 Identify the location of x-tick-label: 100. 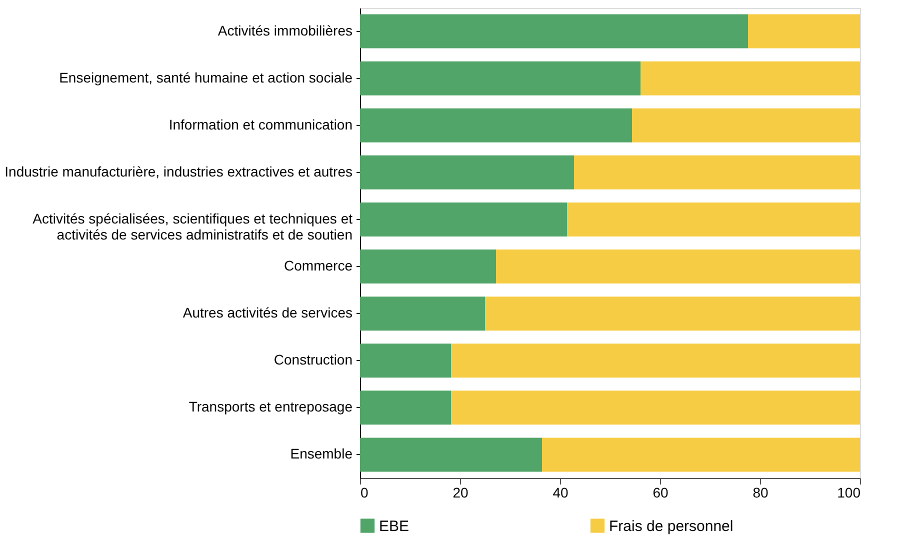
(849, 492).